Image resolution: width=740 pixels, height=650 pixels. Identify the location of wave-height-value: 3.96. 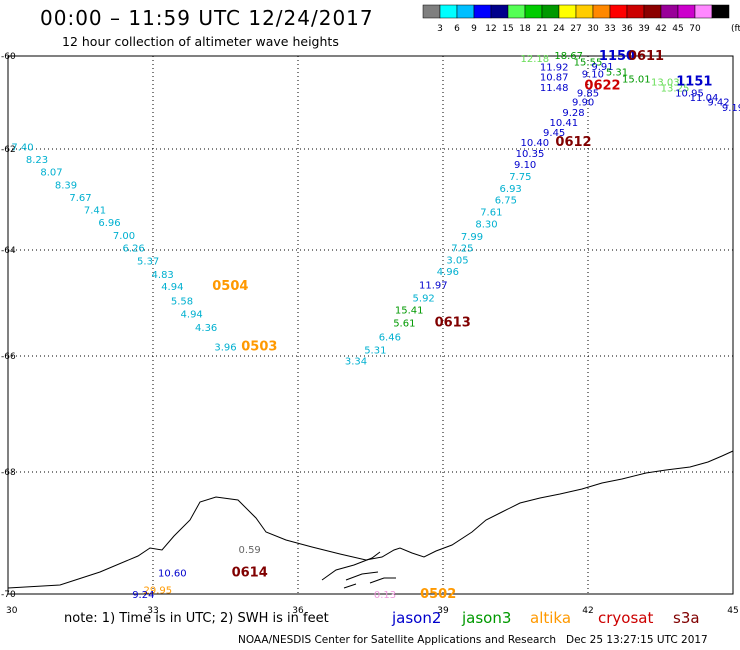
(225, 347).